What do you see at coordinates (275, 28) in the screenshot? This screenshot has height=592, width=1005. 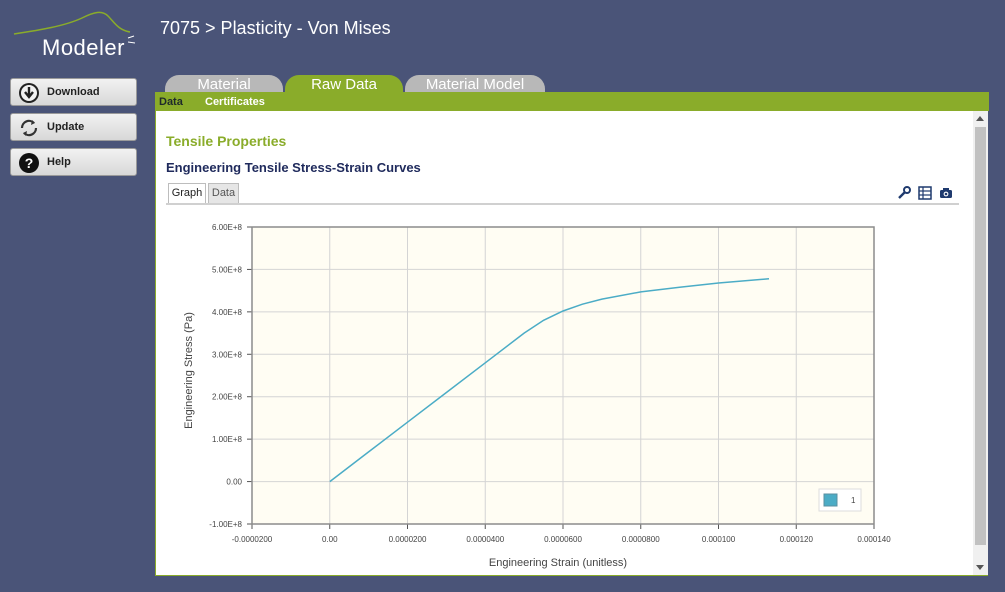 I see `page-title: 7075 > Plasticity - Von Mises` at bounding box center [275, 28].